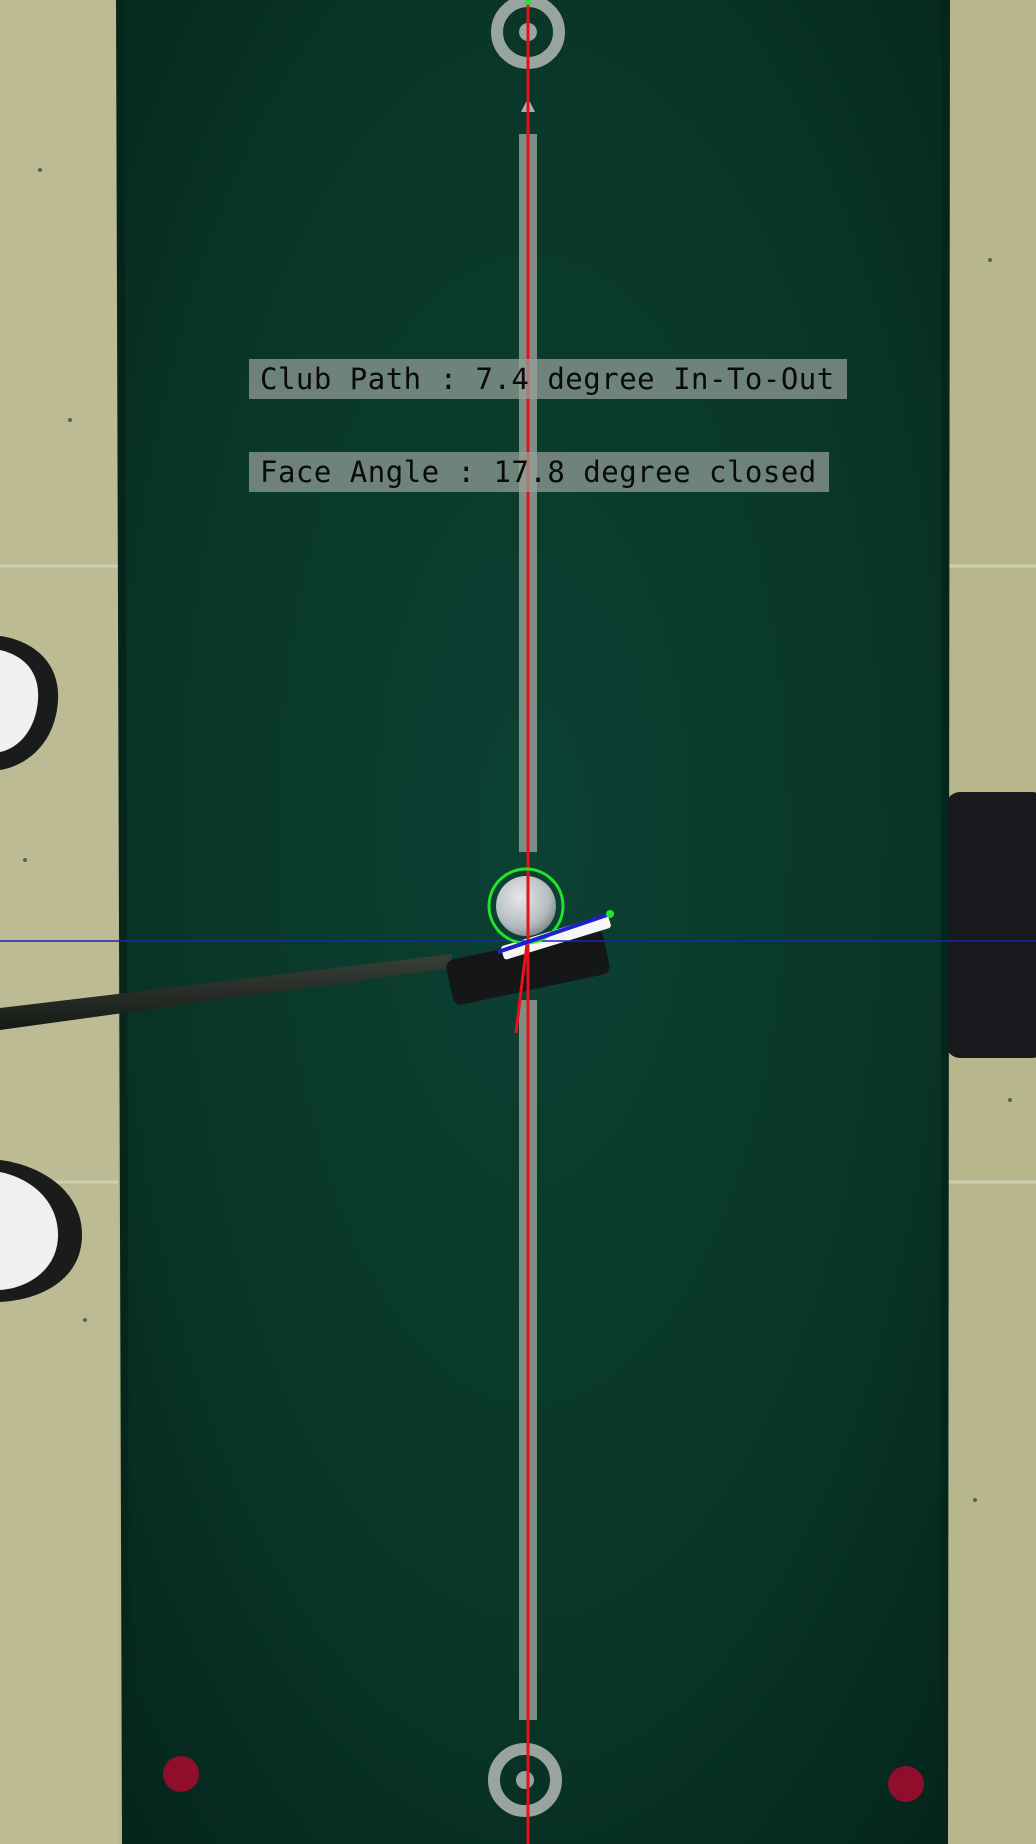  I want to click on club-path-readout: Club Path : 7.4 degree In-To-Out, so click(548, 379).